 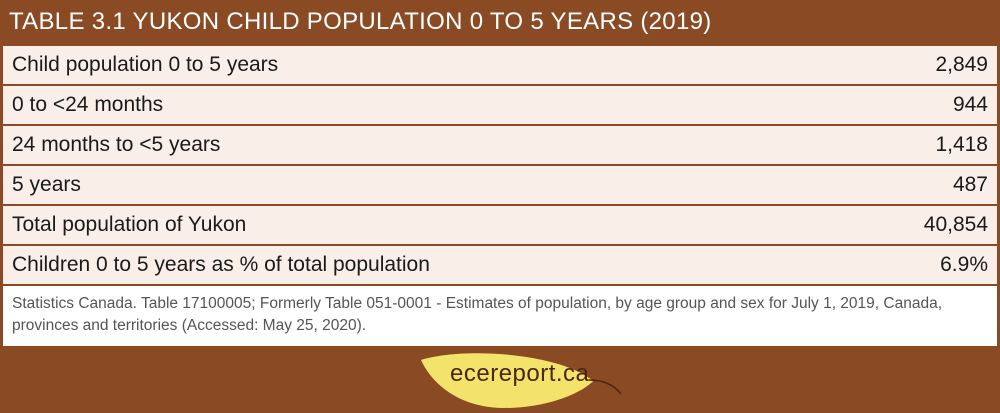 What do you see at coordinates (46, 184) in the screenshot?
I see `row-label: 5 years` at bounding box center [46, 184].